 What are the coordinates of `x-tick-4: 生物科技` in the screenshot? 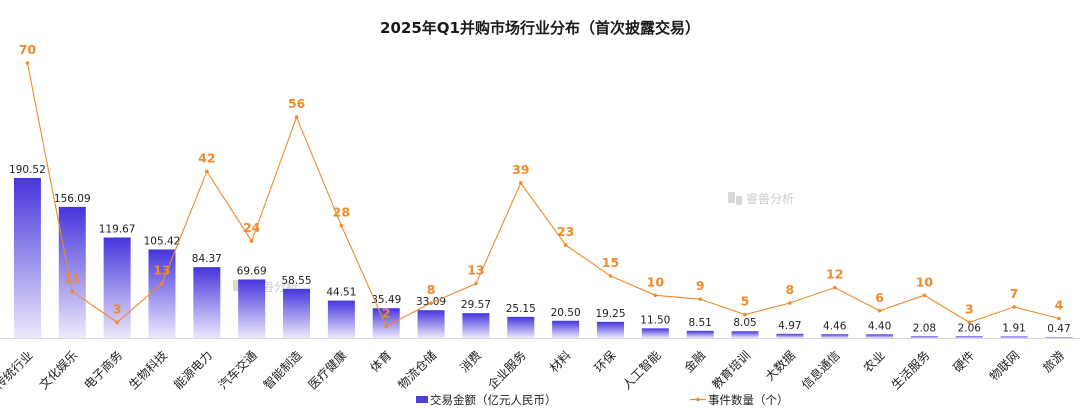 It's located at (148, 370).